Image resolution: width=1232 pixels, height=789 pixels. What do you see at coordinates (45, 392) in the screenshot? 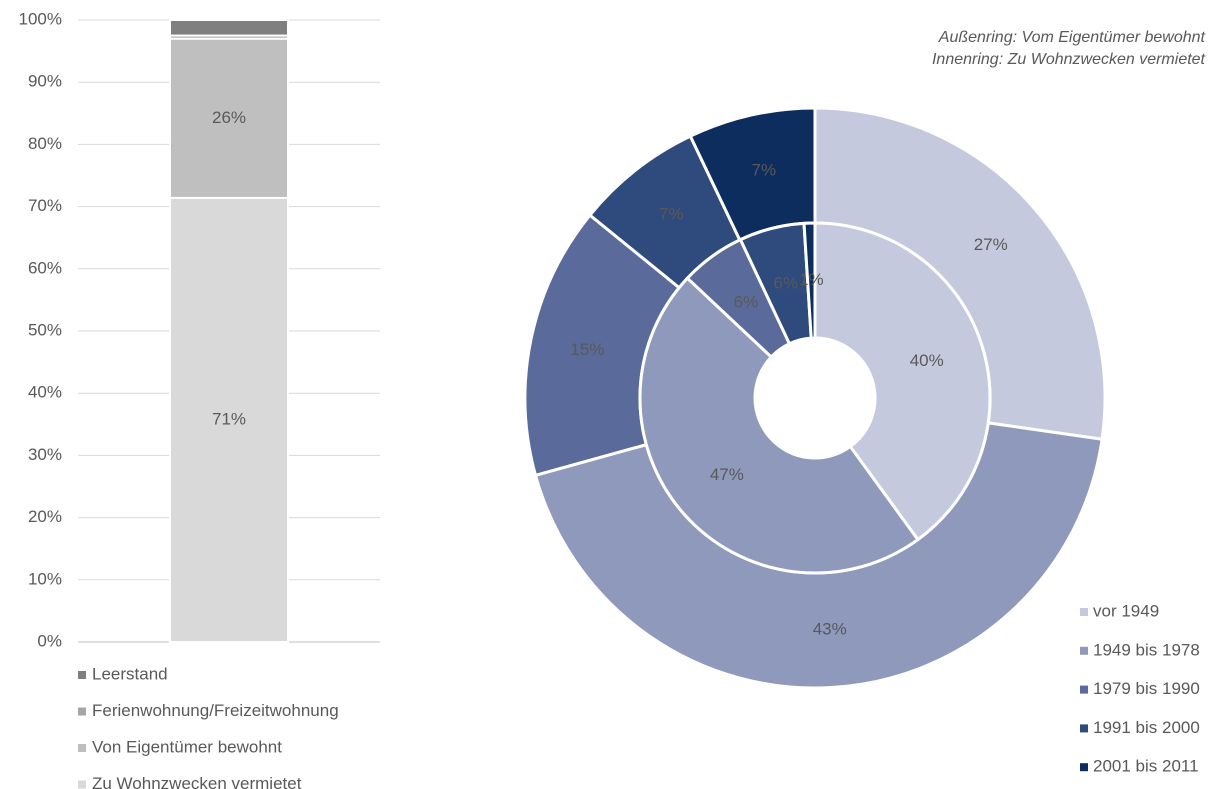
I see `y-tick-label: 40%` at bounding box center [45, 392].